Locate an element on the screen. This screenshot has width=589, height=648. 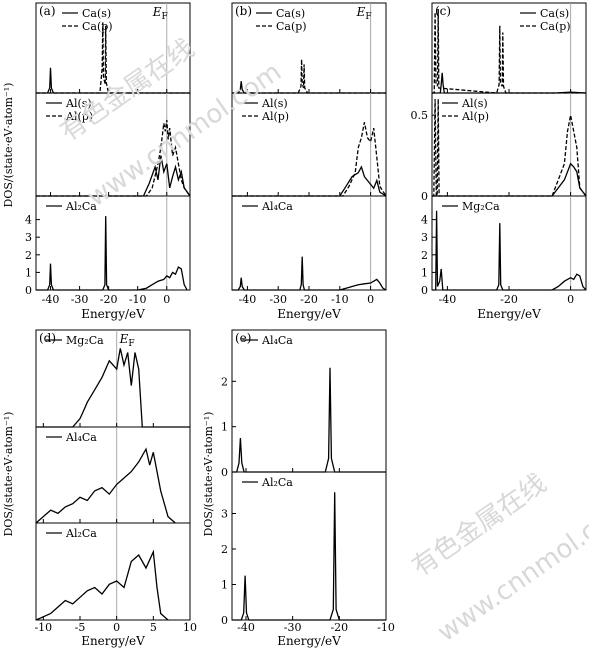
x-tick-label: 5 is located at coordinates (153, 627).